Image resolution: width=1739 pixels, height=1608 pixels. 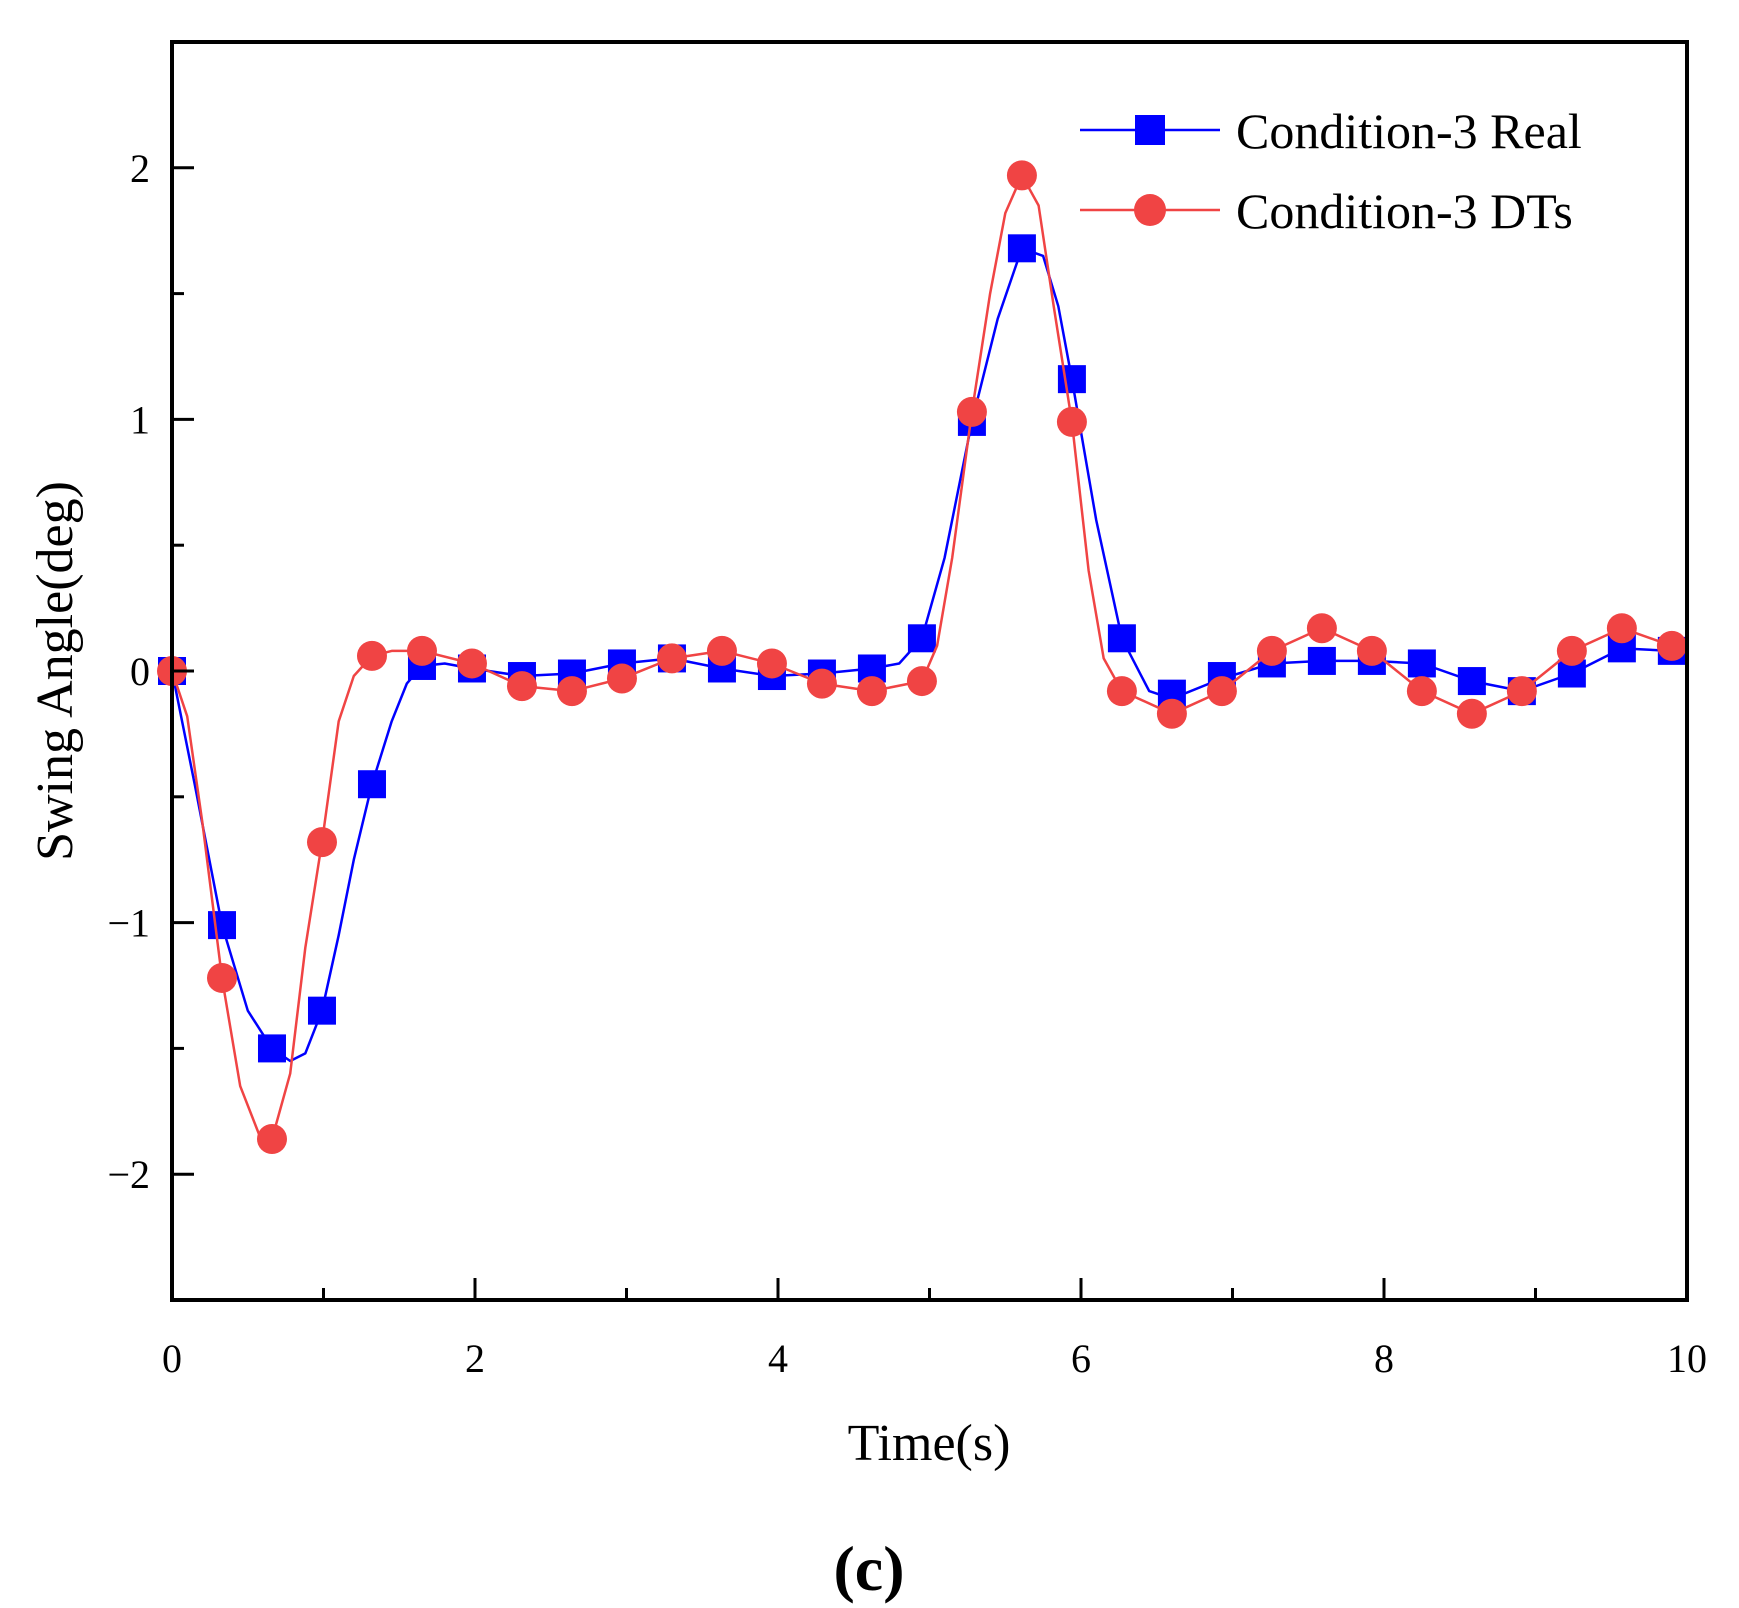 I want to click on y-tick-label: −2, so click(x=128, y=1174).